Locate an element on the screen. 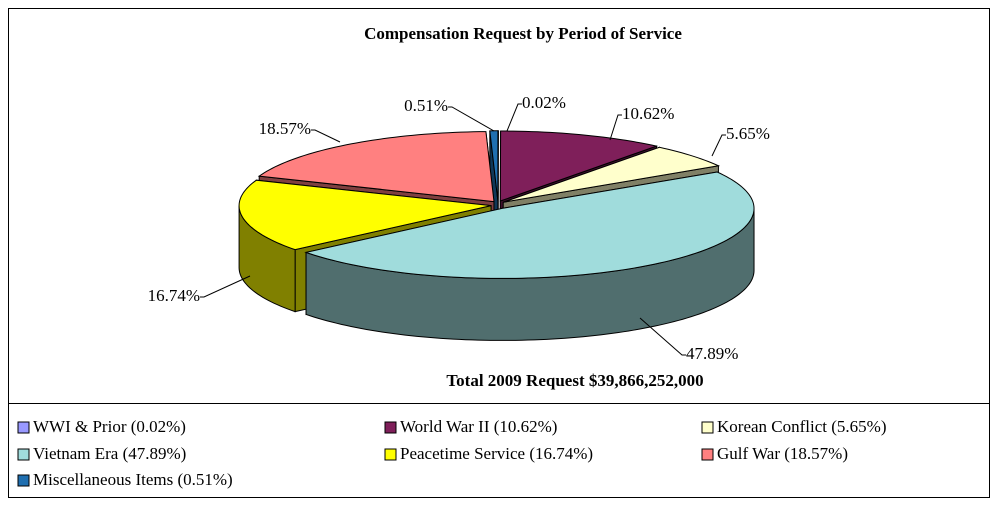 This screenshot has height=505, width=992. data-label: 47.89% is located at coordinates (712, 353).